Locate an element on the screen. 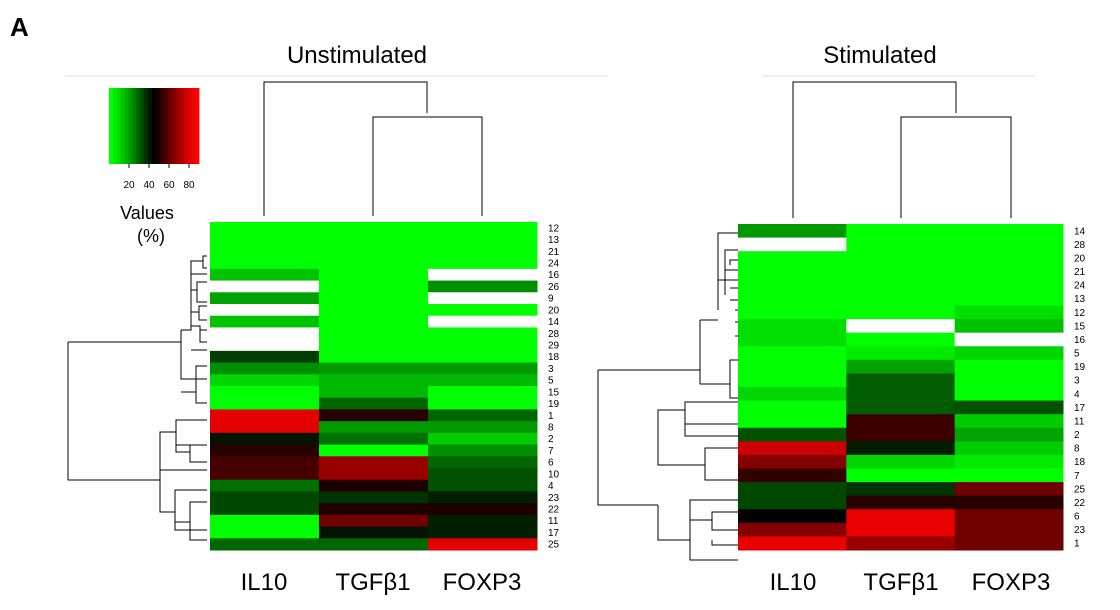 The width and height of the screenshot is (1120, 610). column-labels: IL10 TGFβ1 FOXP3 is located at coordinates (910, 582).